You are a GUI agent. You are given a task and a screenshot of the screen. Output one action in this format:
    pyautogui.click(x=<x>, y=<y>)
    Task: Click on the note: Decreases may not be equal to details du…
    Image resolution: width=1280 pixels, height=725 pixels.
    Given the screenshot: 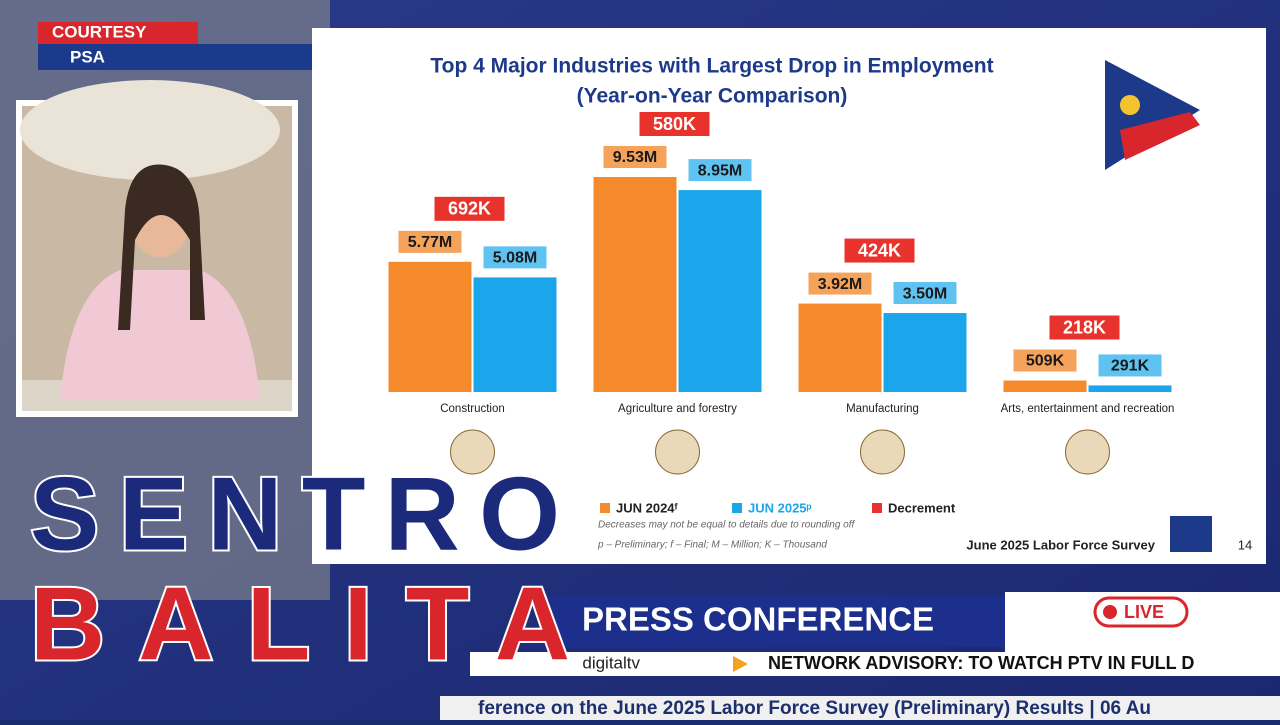 What is the action you would take?
    pyautogui.click(x=726, y=525)
    